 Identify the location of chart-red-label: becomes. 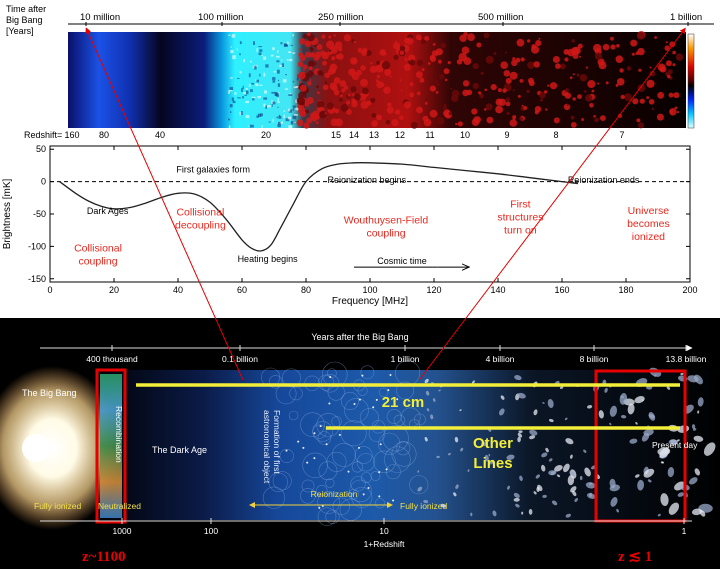
(648, 224).